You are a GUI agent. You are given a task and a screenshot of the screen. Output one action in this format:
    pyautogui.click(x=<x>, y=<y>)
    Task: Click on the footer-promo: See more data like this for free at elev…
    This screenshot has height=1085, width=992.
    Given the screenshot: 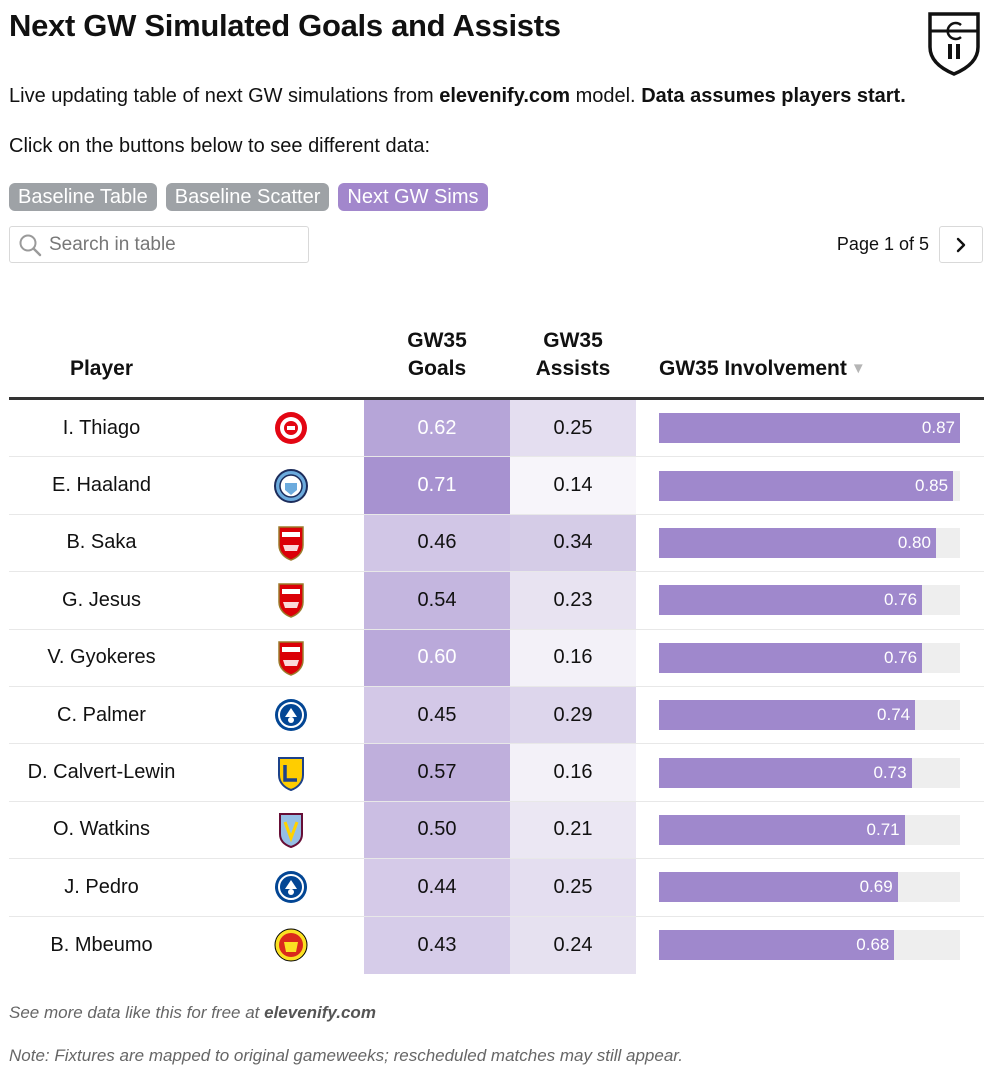 What is the action you would take?
    pyautogui.click(x=192, y=1013)
    